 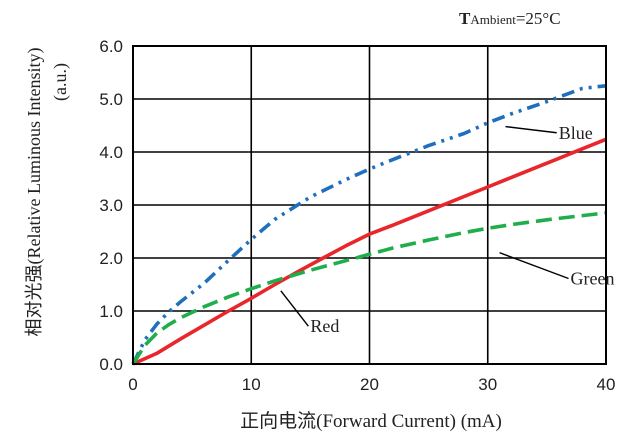 I want to click on ambient-temp-T: T, so click(x=465, y=18).